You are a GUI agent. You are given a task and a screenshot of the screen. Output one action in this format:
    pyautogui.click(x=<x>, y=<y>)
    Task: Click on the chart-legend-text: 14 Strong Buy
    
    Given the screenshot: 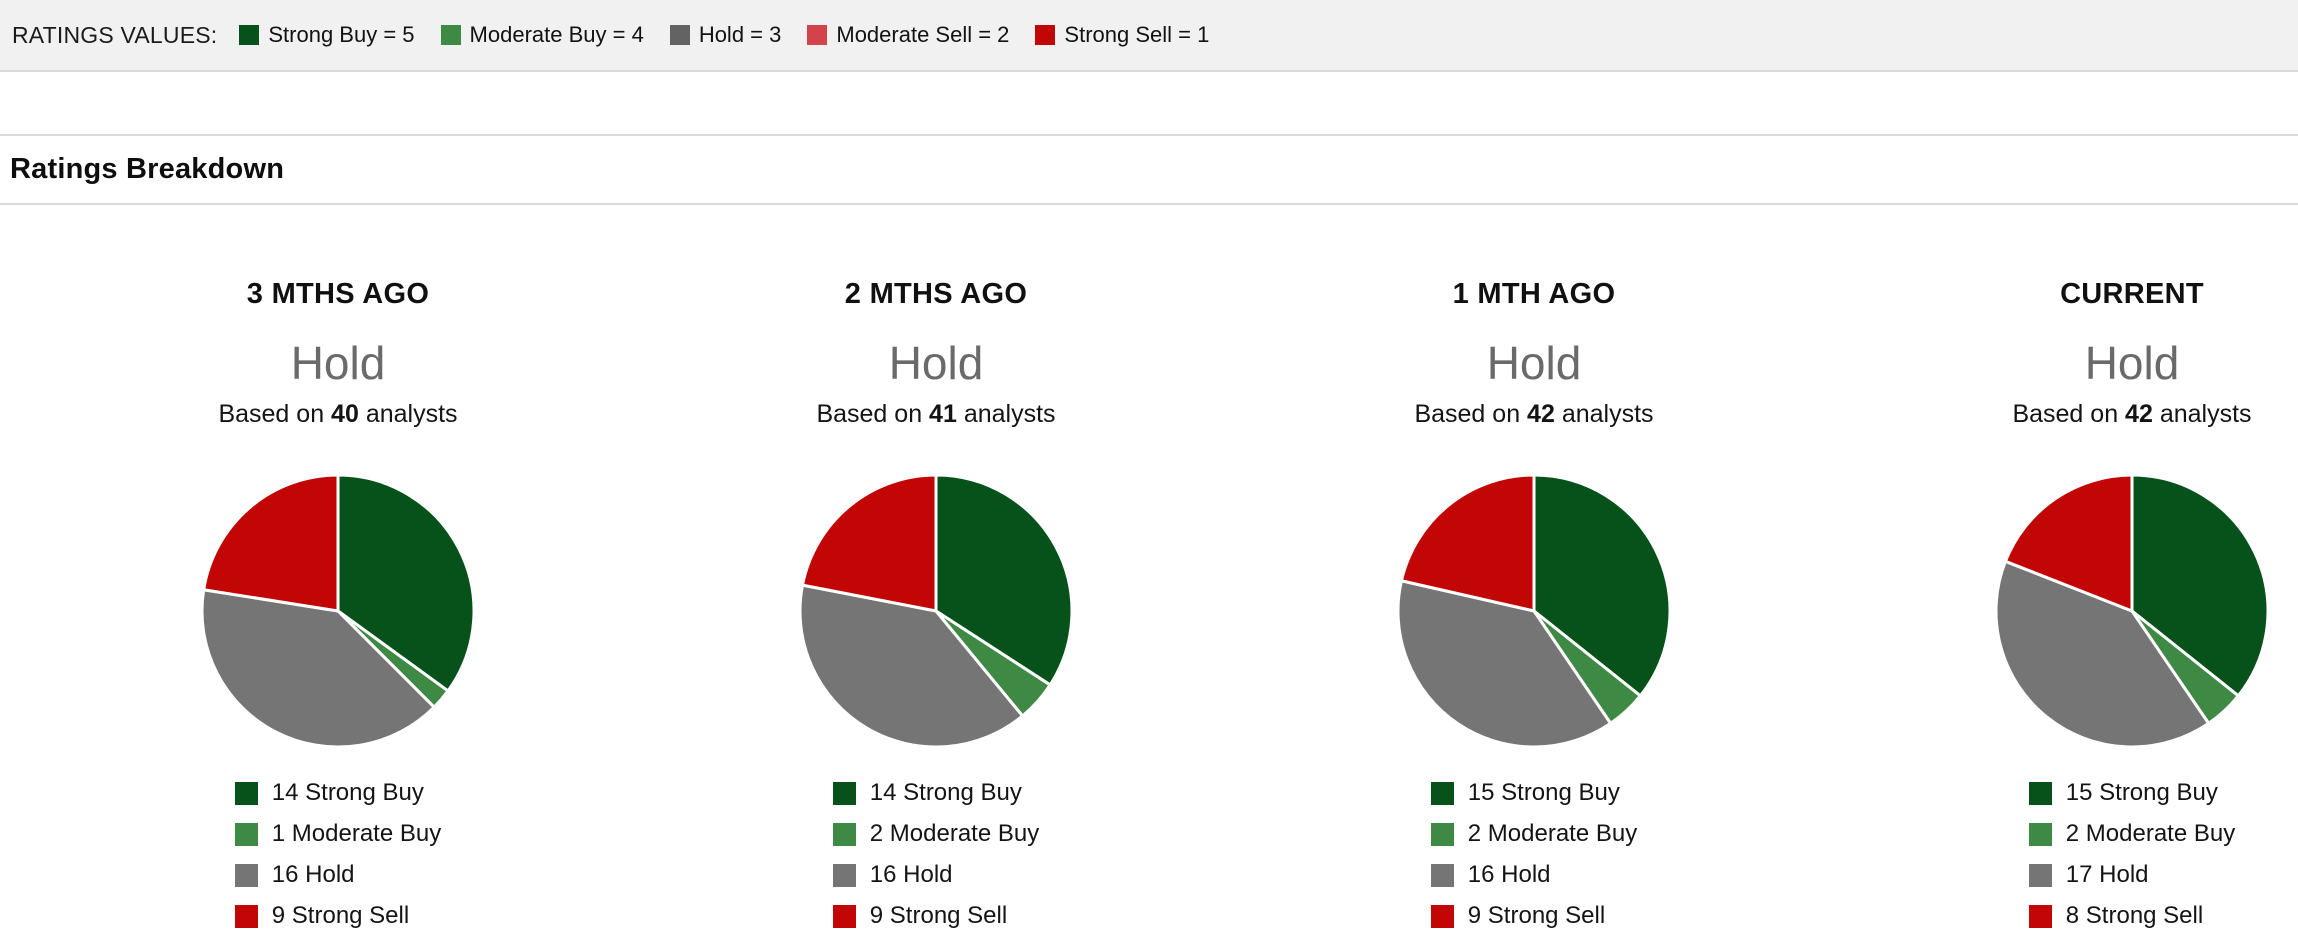 What is the action you would take?
    pyautogui.click(x=946, y=793)
    